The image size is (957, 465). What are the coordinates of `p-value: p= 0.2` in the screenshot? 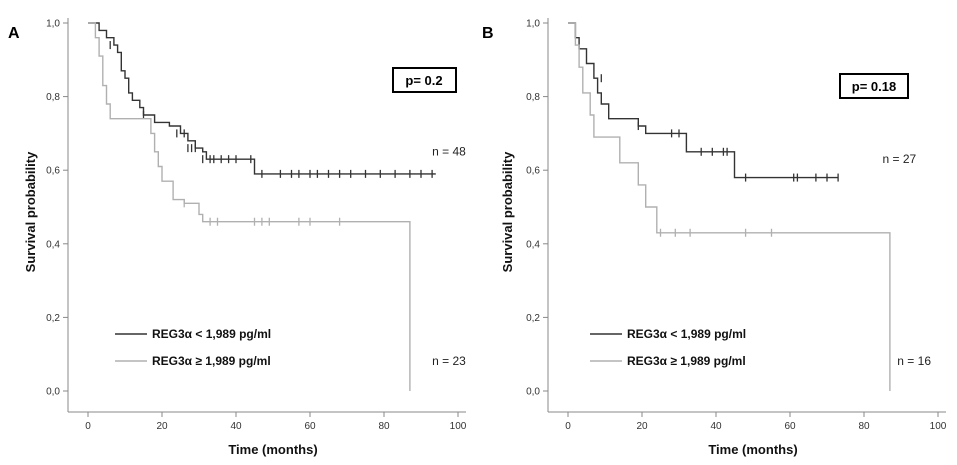 It's located at (423, 80).